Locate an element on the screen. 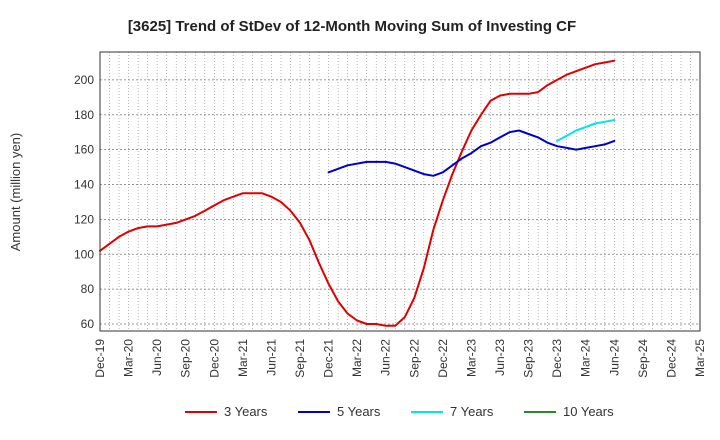 The width and height of the screenshot is (720, 440). y-tick-labels: 60 80 100 120 140 160 180 200 is located at coordinates (84, 202).